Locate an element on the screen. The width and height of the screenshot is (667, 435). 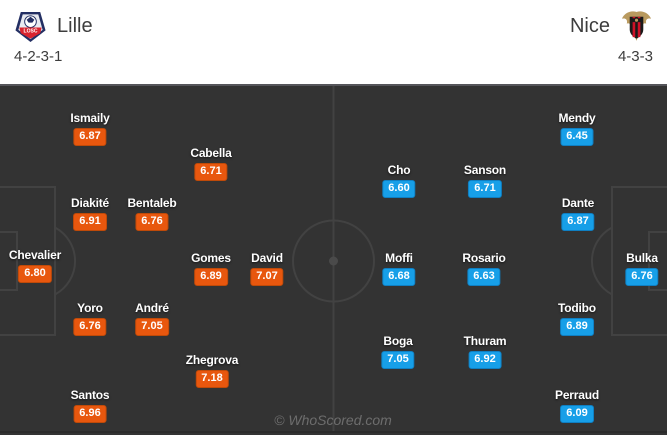
player-perraud: Perraud 6.09 is located at coordinates (577, 405).